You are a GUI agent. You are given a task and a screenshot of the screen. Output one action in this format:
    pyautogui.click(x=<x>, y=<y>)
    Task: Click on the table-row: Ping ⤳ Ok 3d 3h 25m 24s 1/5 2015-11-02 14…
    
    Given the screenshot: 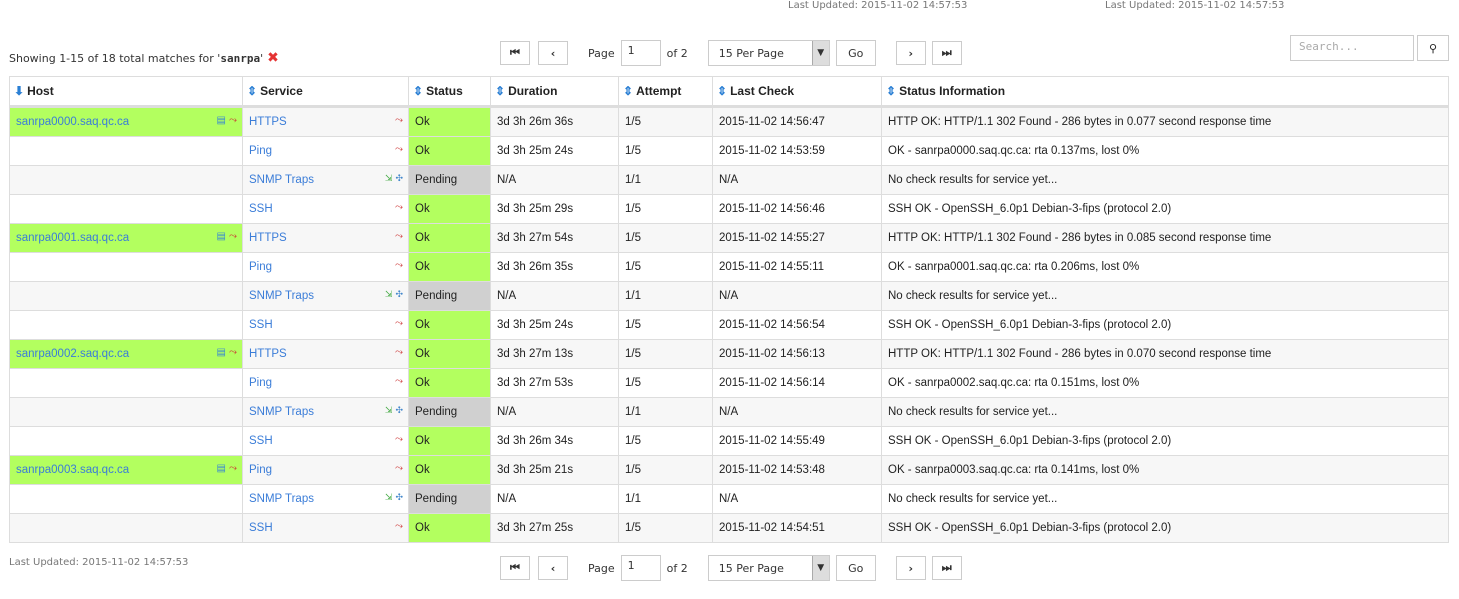 What is the action you would take?
    pyautogui.click(x=729, y=151)
    